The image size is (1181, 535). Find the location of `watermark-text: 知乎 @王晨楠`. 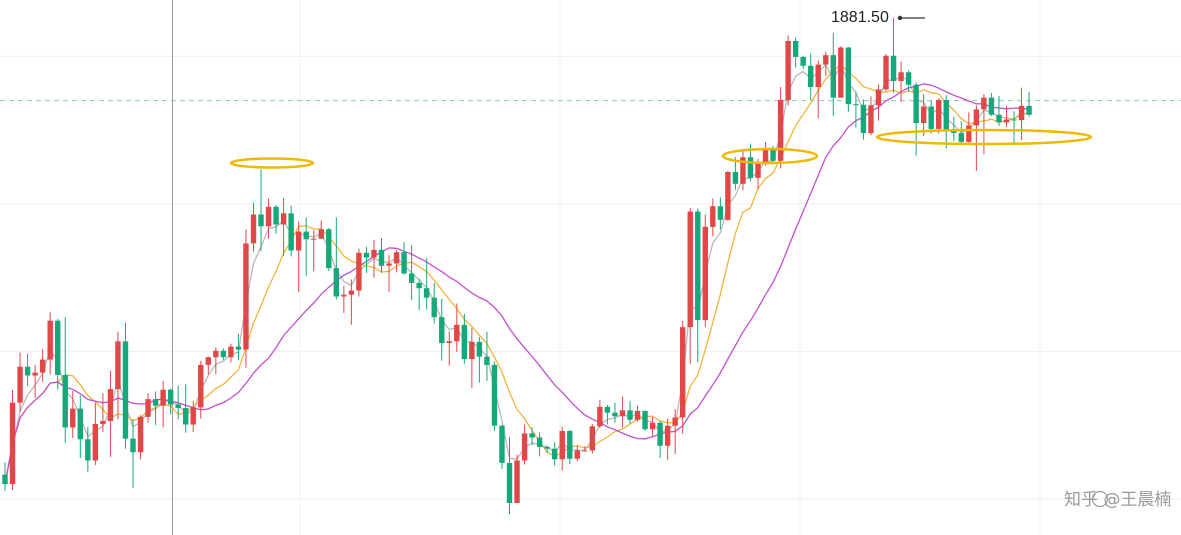

watermark-text: 知乎 @王晨楠 is located at coordinates (1117, 500).